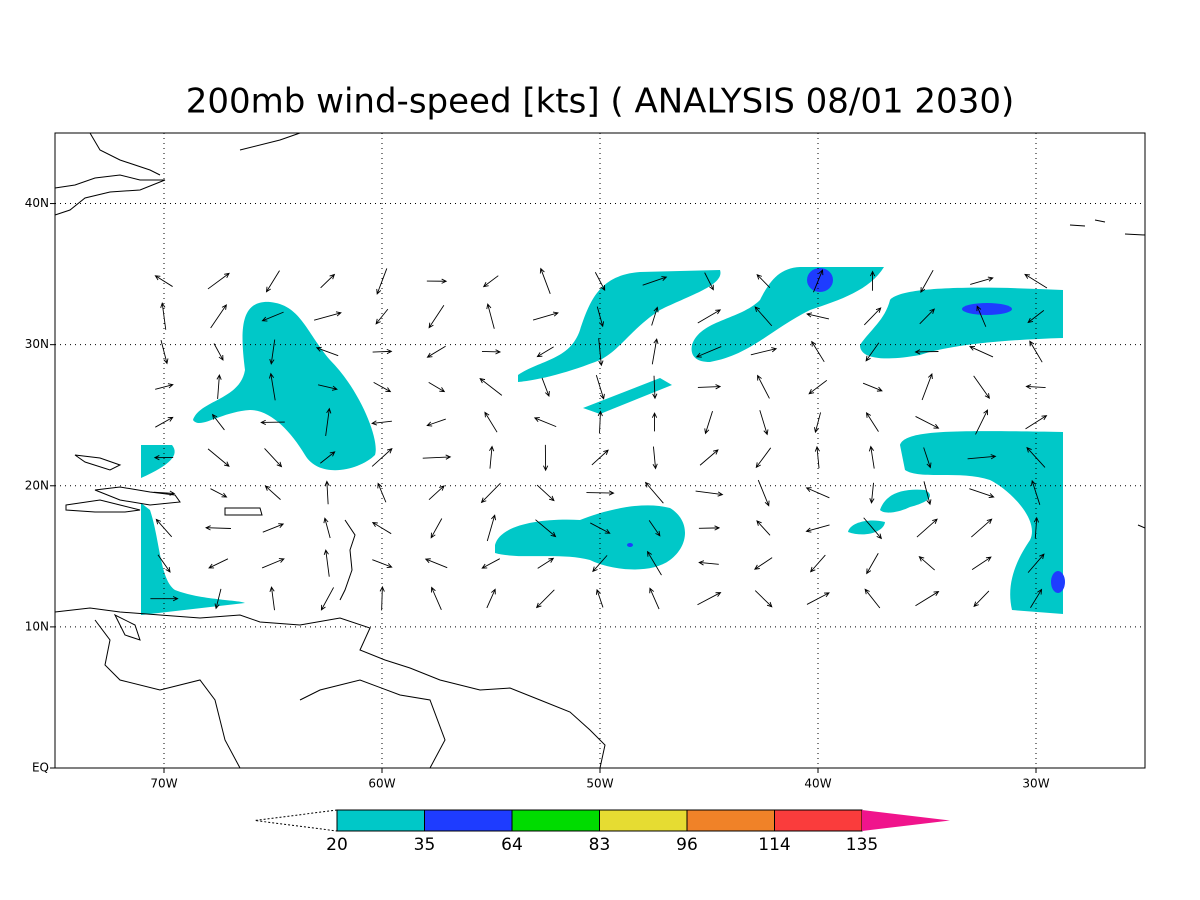 Image resolution: width=1200 pixels, height=900 pixels. What do you see at coordinates (37, 344) in the screenshot?
I see `y-tick-label: 30N` at bounding box center [37, 344].